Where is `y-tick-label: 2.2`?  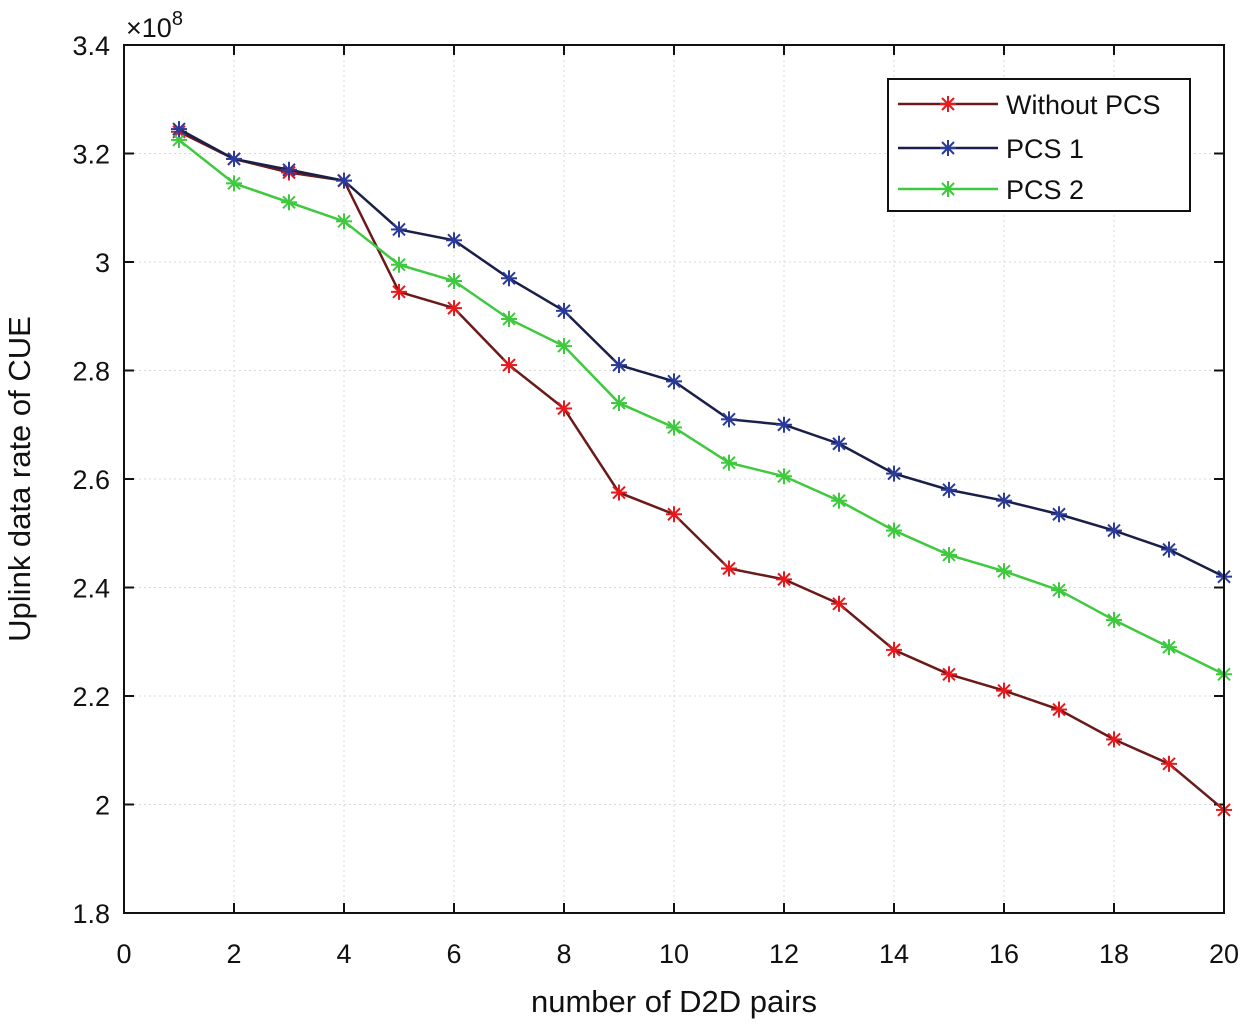 y-tick-label: 2.2 is located at coordinates (91, 697).